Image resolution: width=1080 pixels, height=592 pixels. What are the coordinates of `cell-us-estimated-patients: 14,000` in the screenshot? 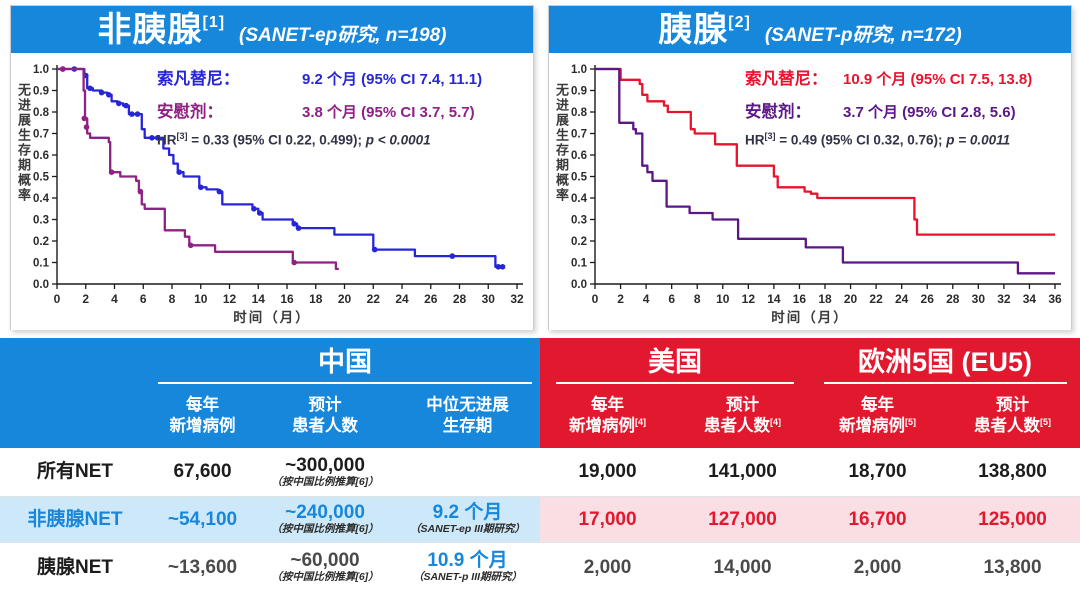 It's located at (742, 567).